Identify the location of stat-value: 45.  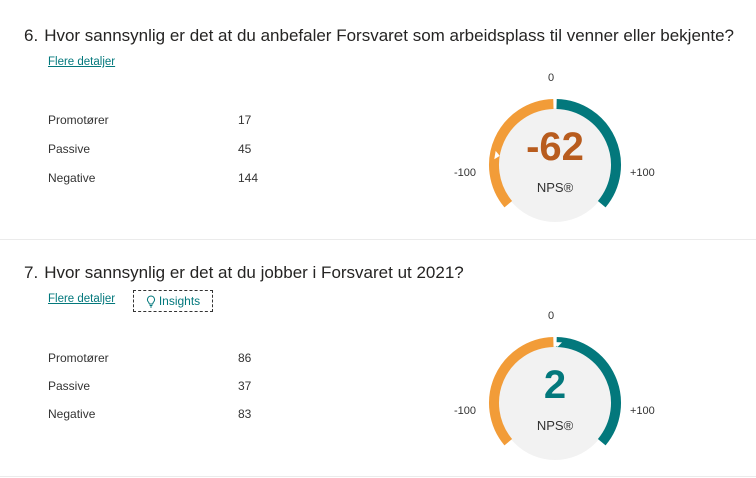
(245, 149).